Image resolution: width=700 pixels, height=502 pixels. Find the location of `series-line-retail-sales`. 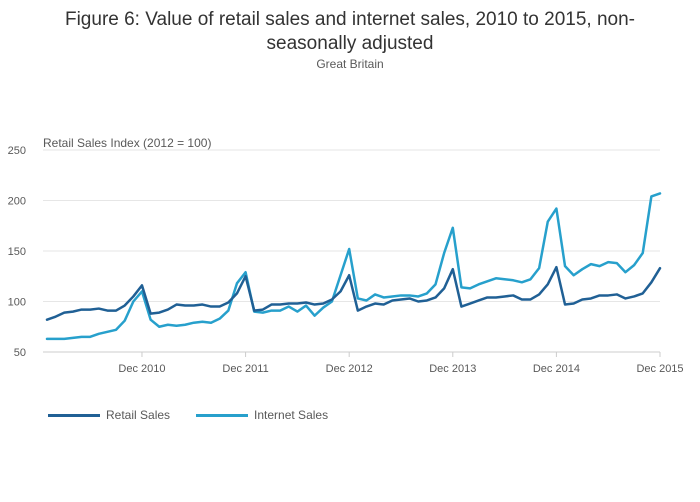

series-line-retail-sales is located at coordinates (353, 293).